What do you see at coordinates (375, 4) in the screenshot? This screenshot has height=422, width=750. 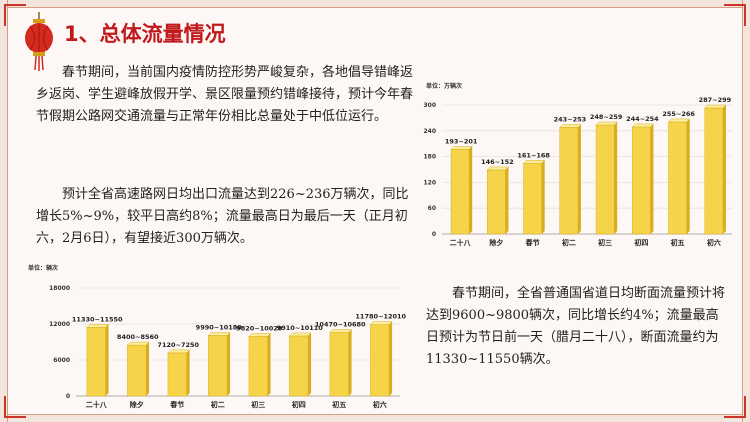 I see `frame-border-top` at bounding box center [375, 4].